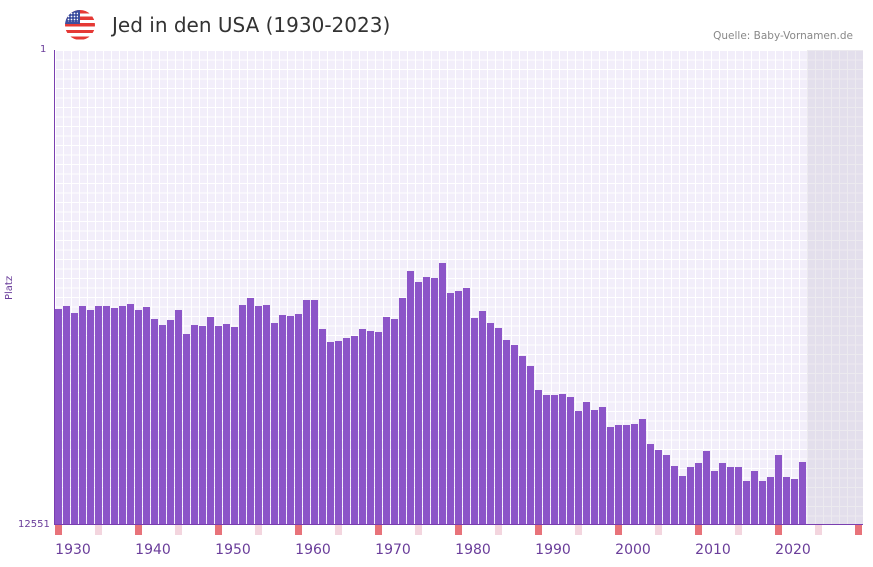 The height and width of the screenshot is (567, 873). What do you see at coordinates (450, 408) in the screenshot?
I see `bar-1979` at bounding box center [450, 408].